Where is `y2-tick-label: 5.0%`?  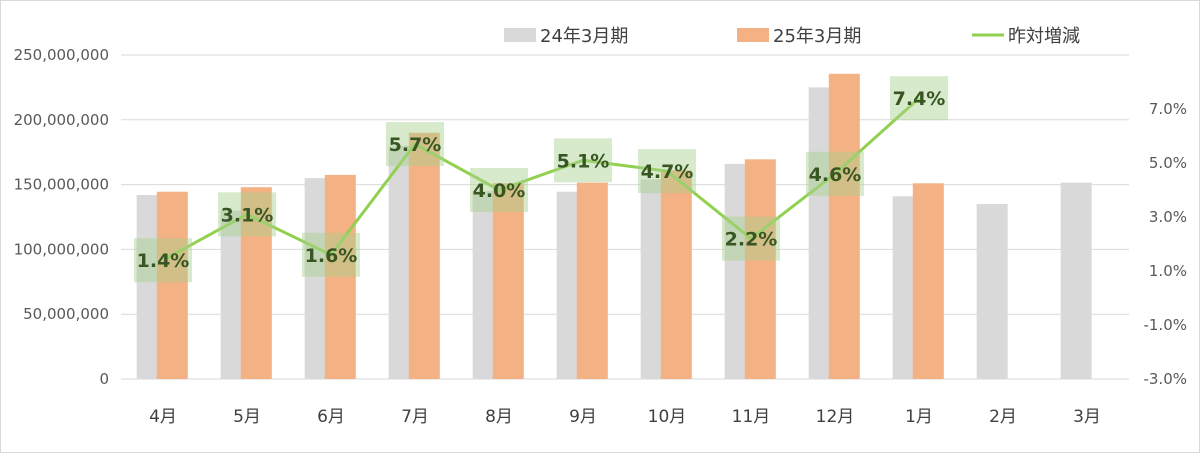 y2-tick-label: 5.0% is located at coordinates (1168, 163).